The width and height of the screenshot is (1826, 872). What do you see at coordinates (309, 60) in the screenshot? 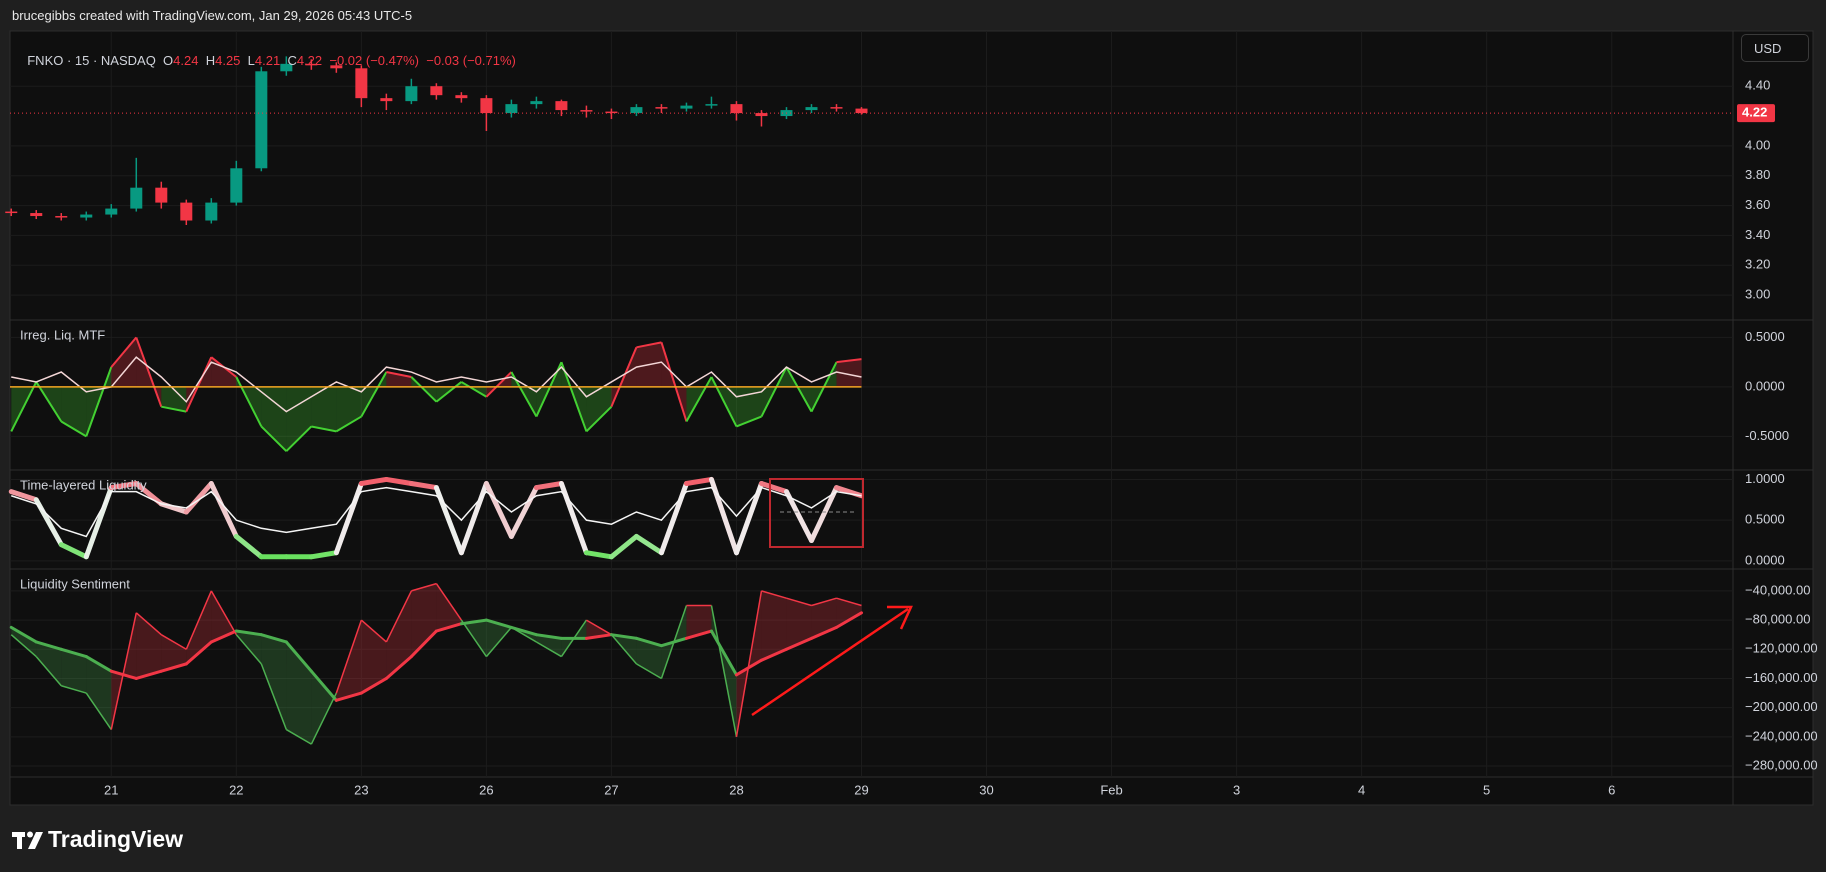
I see `ohlc-value: 4.22` at bounding box center [309, 60].